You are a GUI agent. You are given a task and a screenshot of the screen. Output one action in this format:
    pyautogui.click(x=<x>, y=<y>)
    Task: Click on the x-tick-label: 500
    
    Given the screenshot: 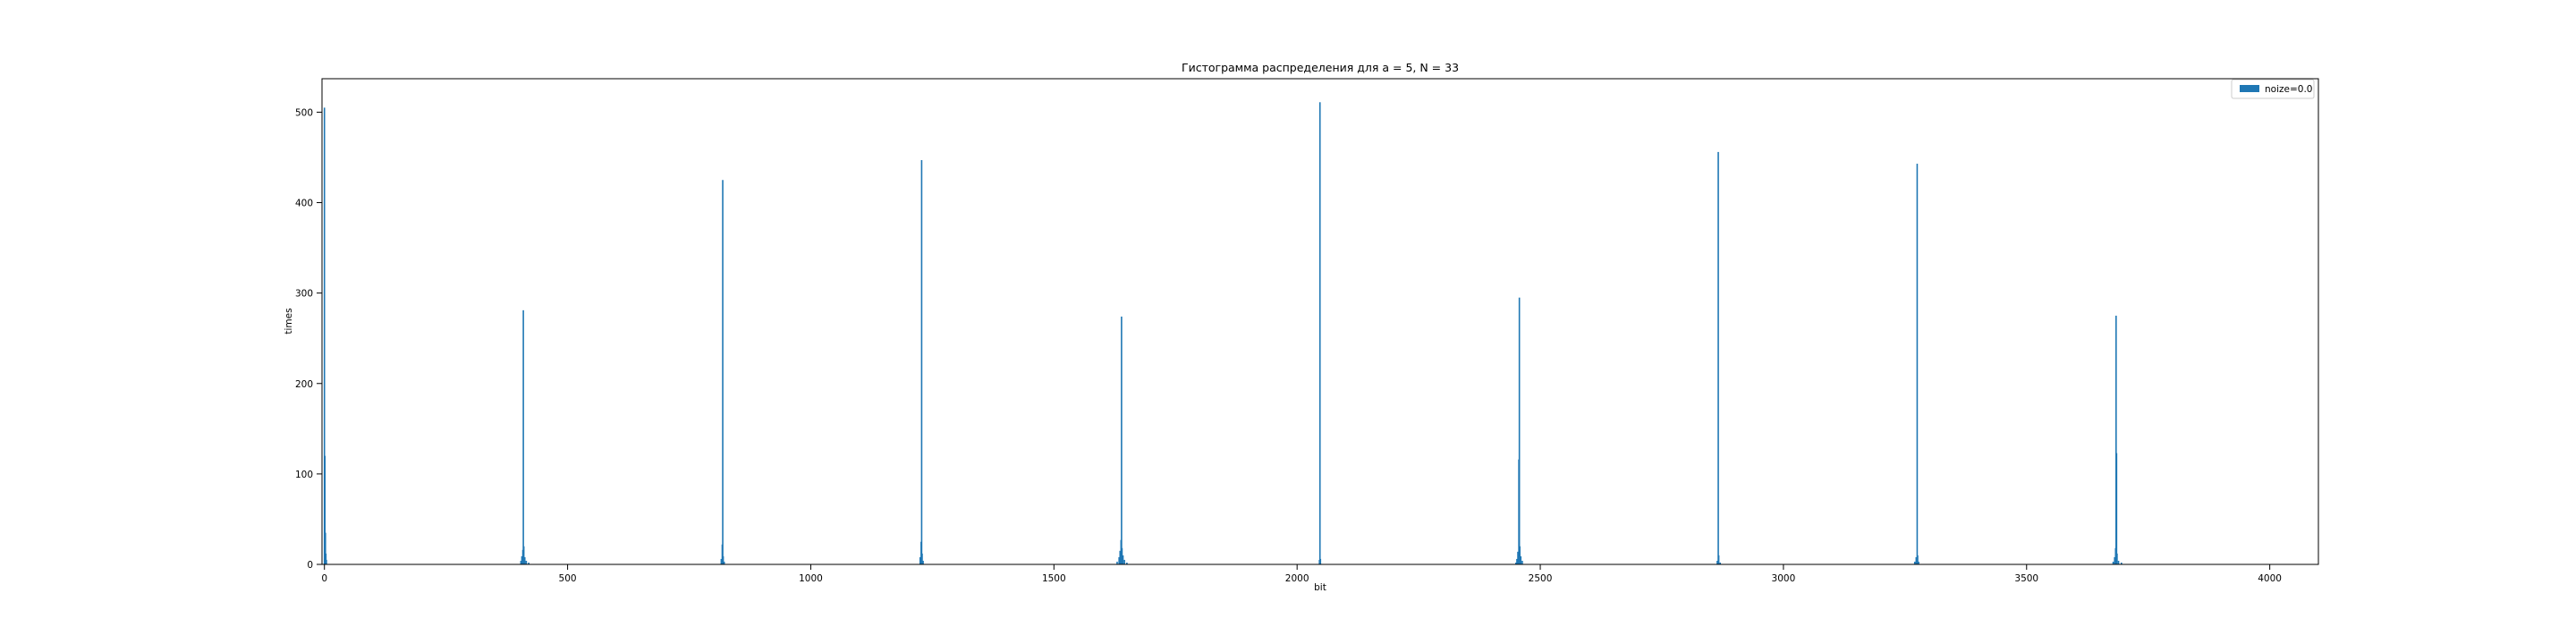 What is the action you would take?
    pyautogui.click(x=568, y=578)
    